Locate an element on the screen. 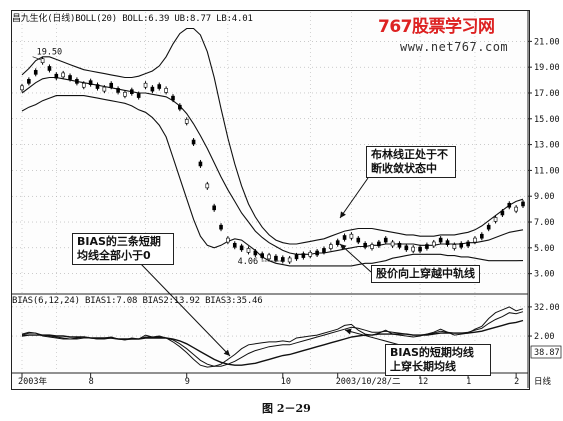  bias-below-line1: BIAS的三条短期 is located at coordinates (119, 241).